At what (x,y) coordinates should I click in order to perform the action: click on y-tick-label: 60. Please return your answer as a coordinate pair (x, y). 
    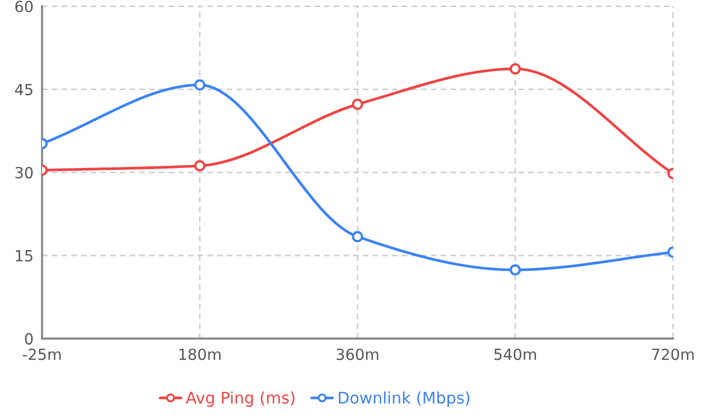
    Looking at the image, I should click on (24, 6).